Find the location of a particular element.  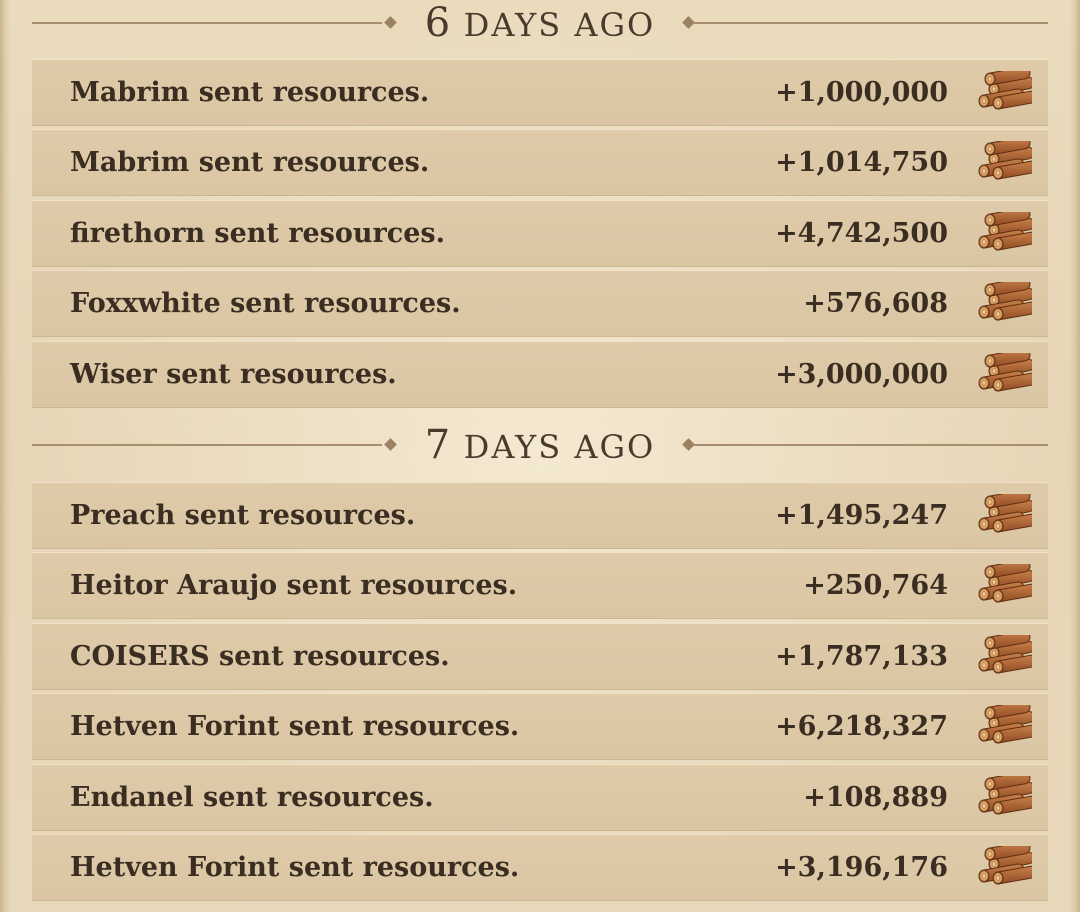

entry-amount: +250,764 is located at coordinates (875, 585).